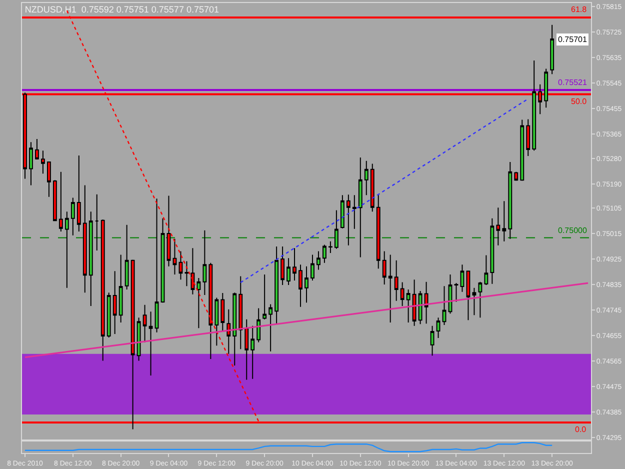  I want to click on annotation: 0.75701, so click(573, 39).